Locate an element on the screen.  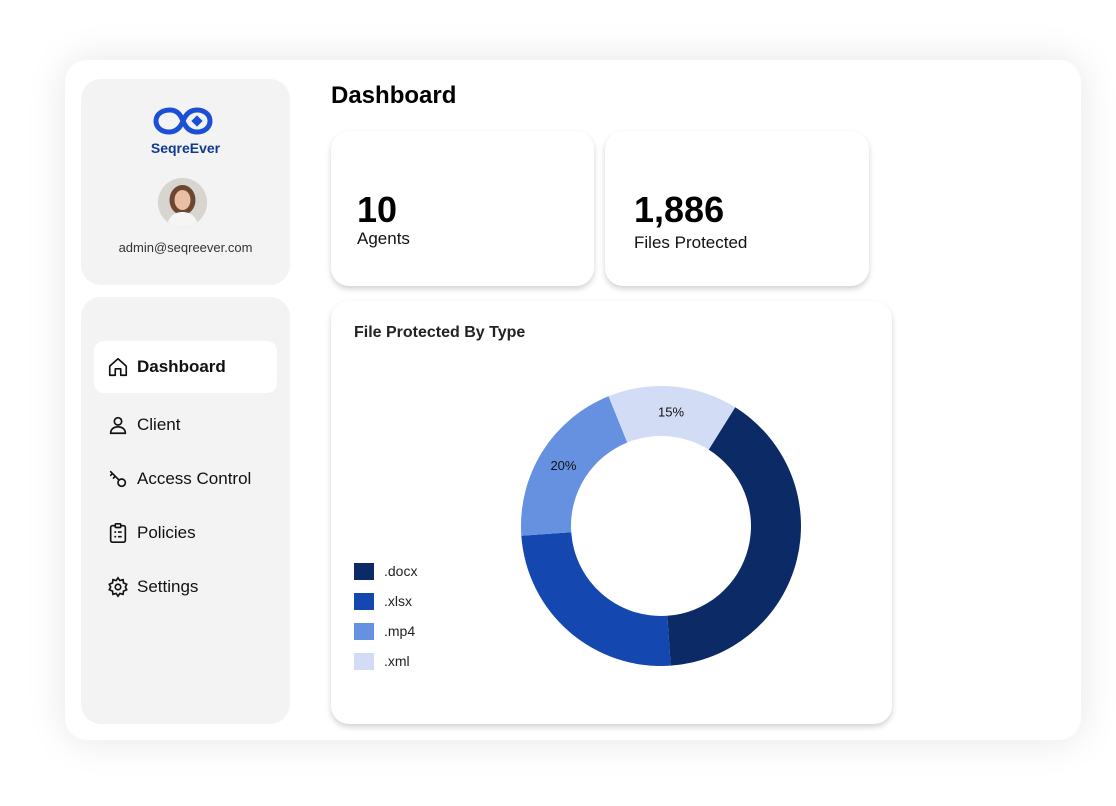
legend-item: .xlsx is located at coordinates (385, 601).